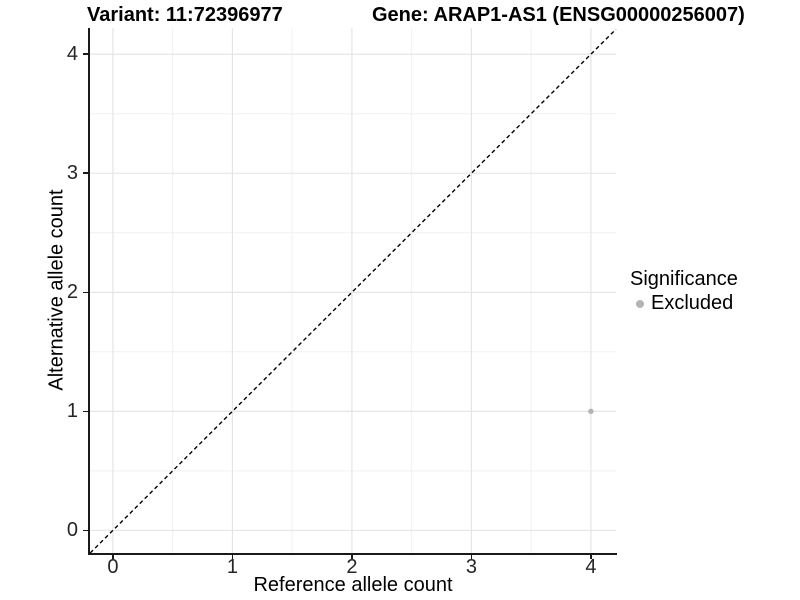 The height and width of the screenshot is (600, 800). What do you see at coordinates (72, 54) in the screenshot?
I see `y-tick-label: 4` at bounding box center [72, 54].